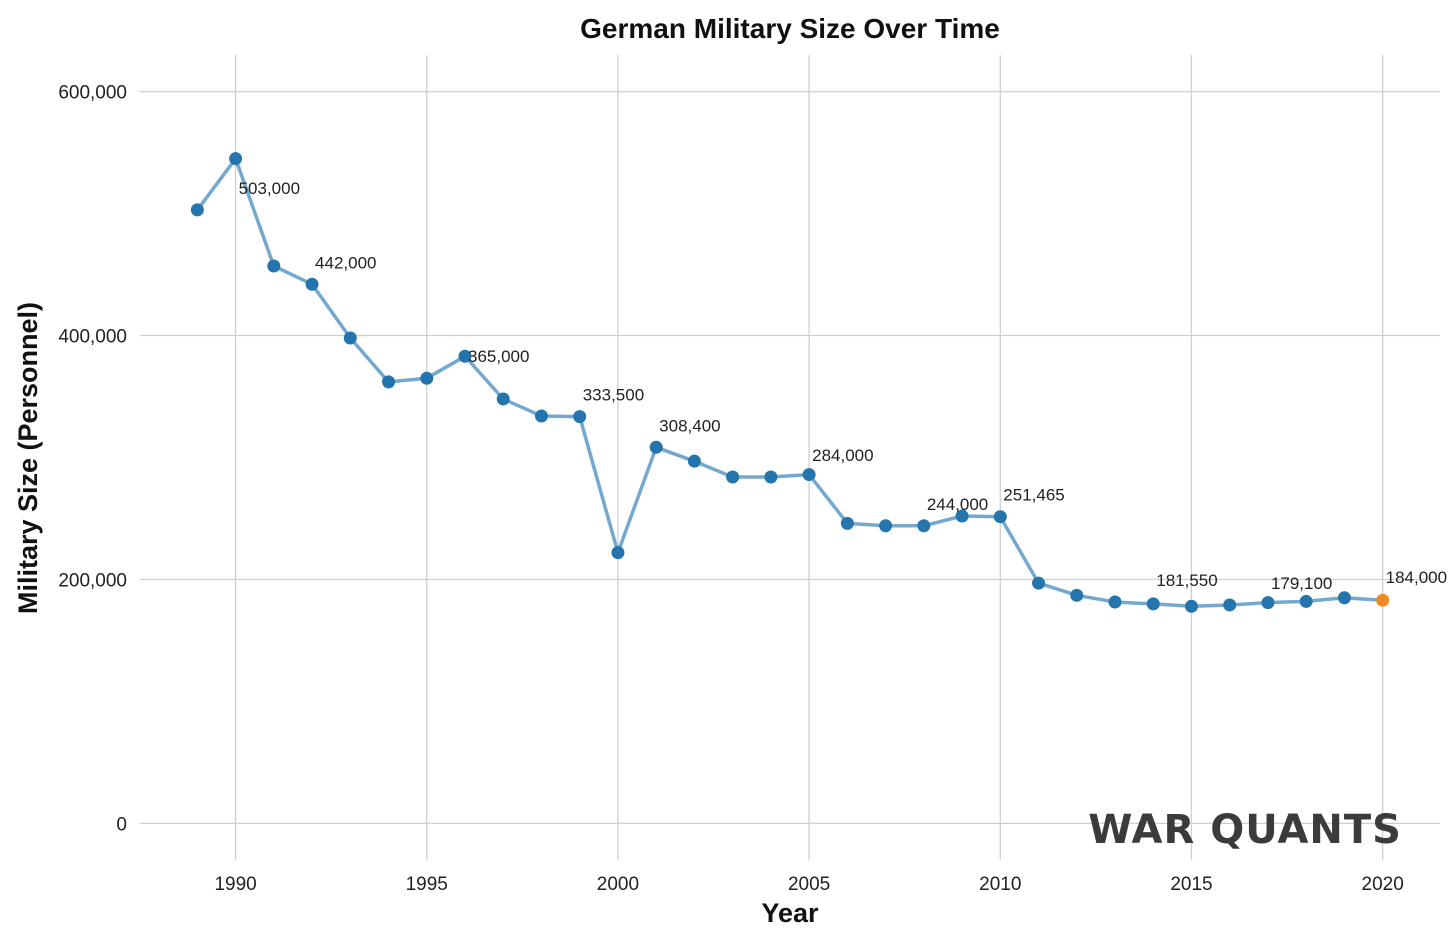  What do you see at coordinates (1191, 884) in the screenshot?
I see `x-tick-label: 2015` at bounding box center [1191, 884].